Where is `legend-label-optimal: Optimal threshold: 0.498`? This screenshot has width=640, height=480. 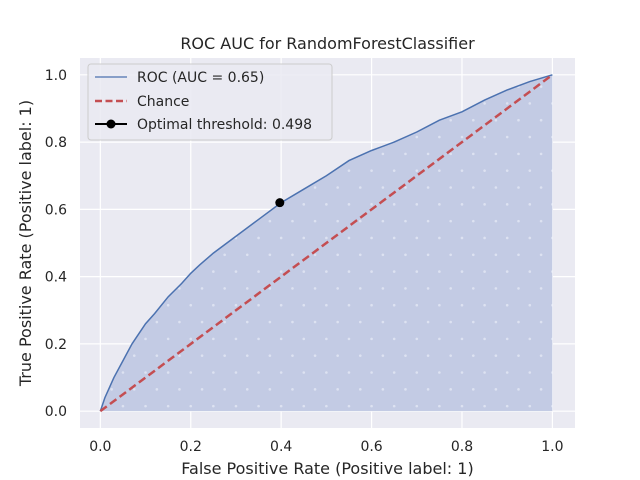 legend-label-optimal: Optimal threshold: 0.498 is located at coordinates (224, 125).